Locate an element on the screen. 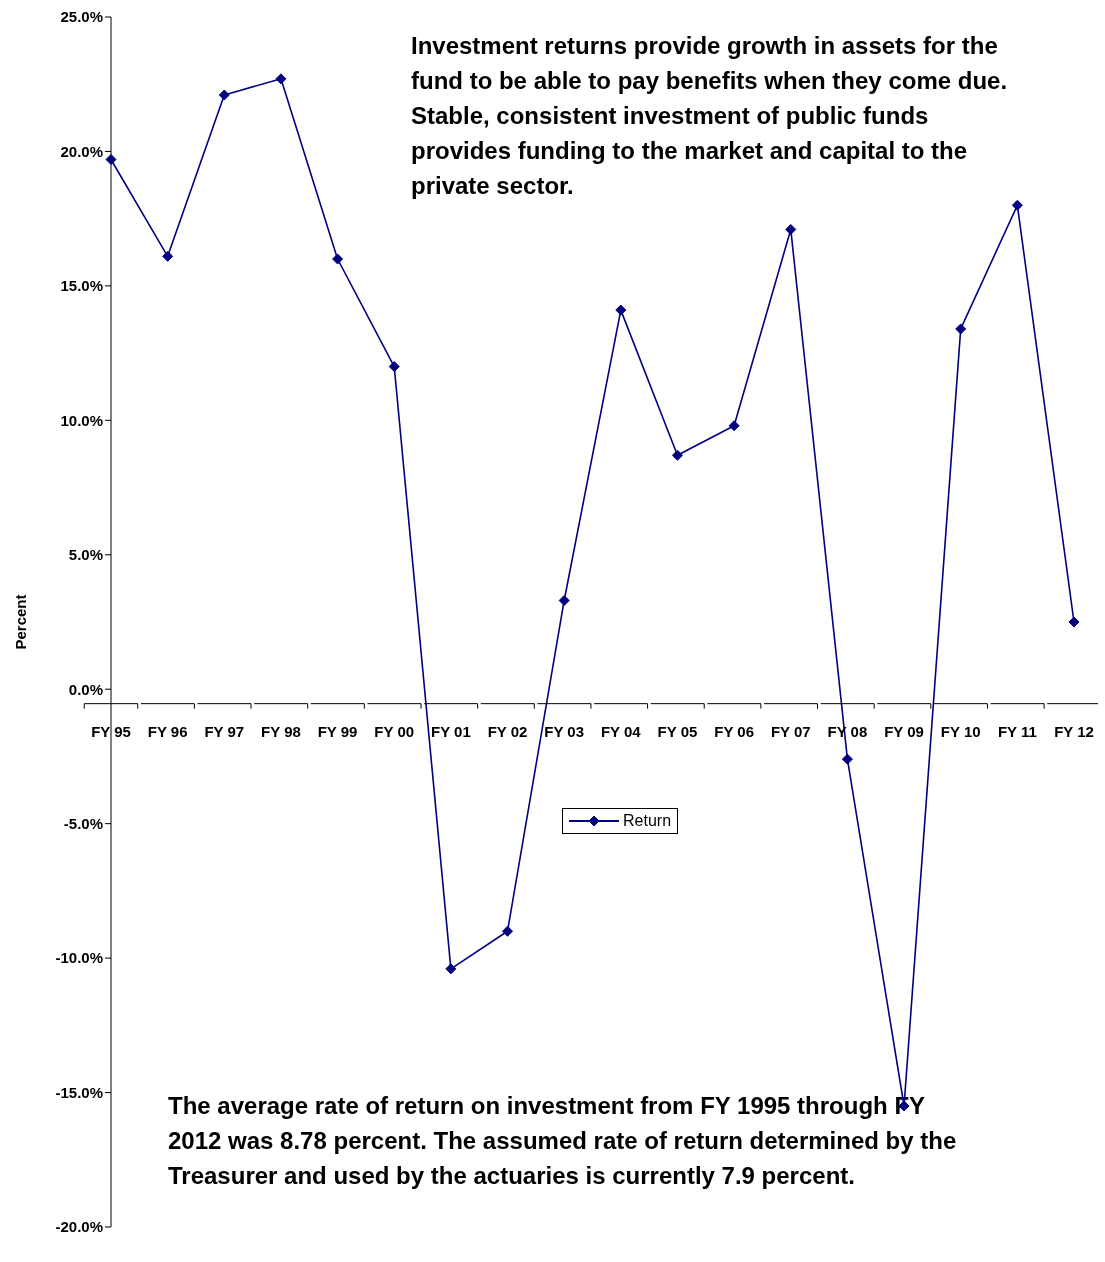 The height and width of the screenshot is (1262, 1105). x-tick-label: FY 06 is located at coordinates (734, 731).